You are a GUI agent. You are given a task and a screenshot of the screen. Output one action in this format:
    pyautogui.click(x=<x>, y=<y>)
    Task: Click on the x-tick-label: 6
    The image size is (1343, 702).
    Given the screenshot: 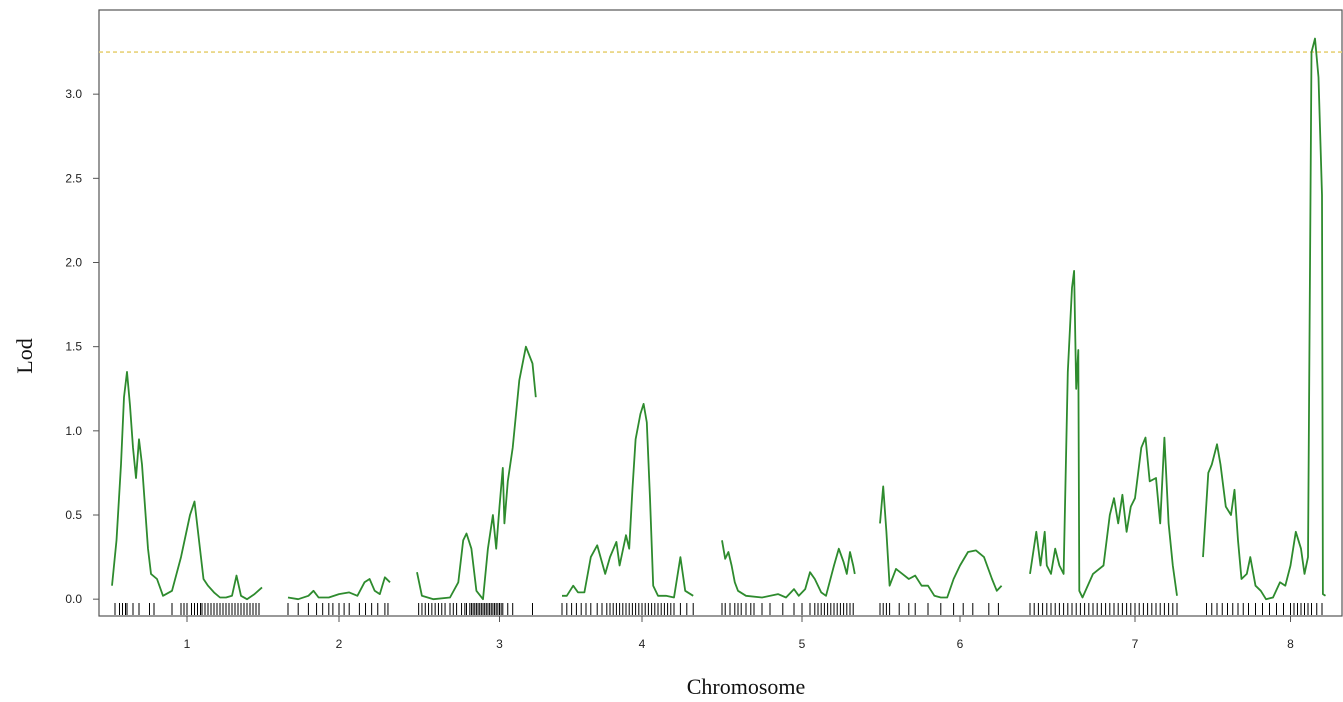 What is the action you would take?
    pyautogui.click(x=960, y=644)
    